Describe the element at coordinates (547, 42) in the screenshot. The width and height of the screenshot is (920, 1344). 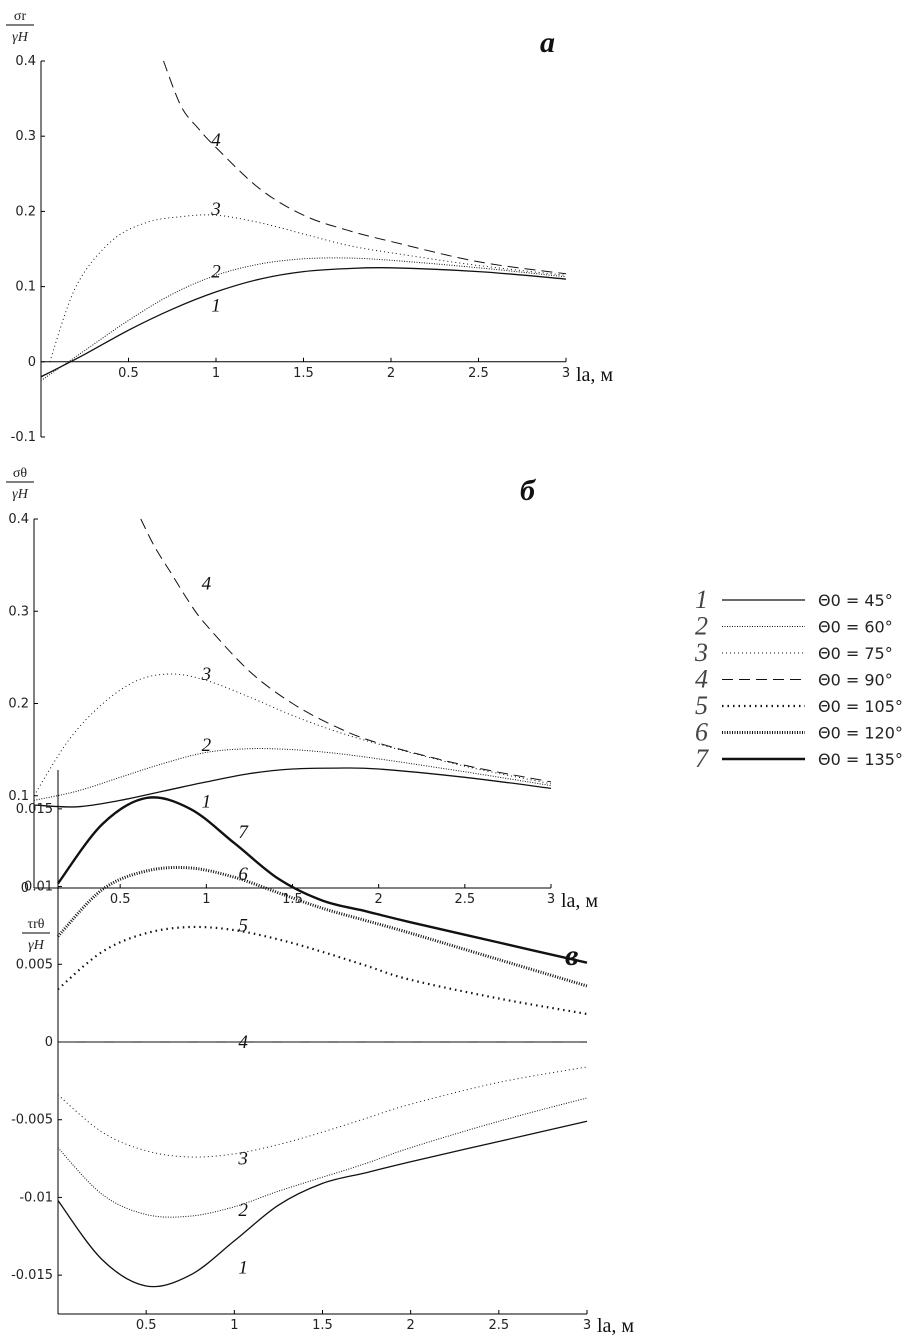
I see `panel-letter: а` at that location.